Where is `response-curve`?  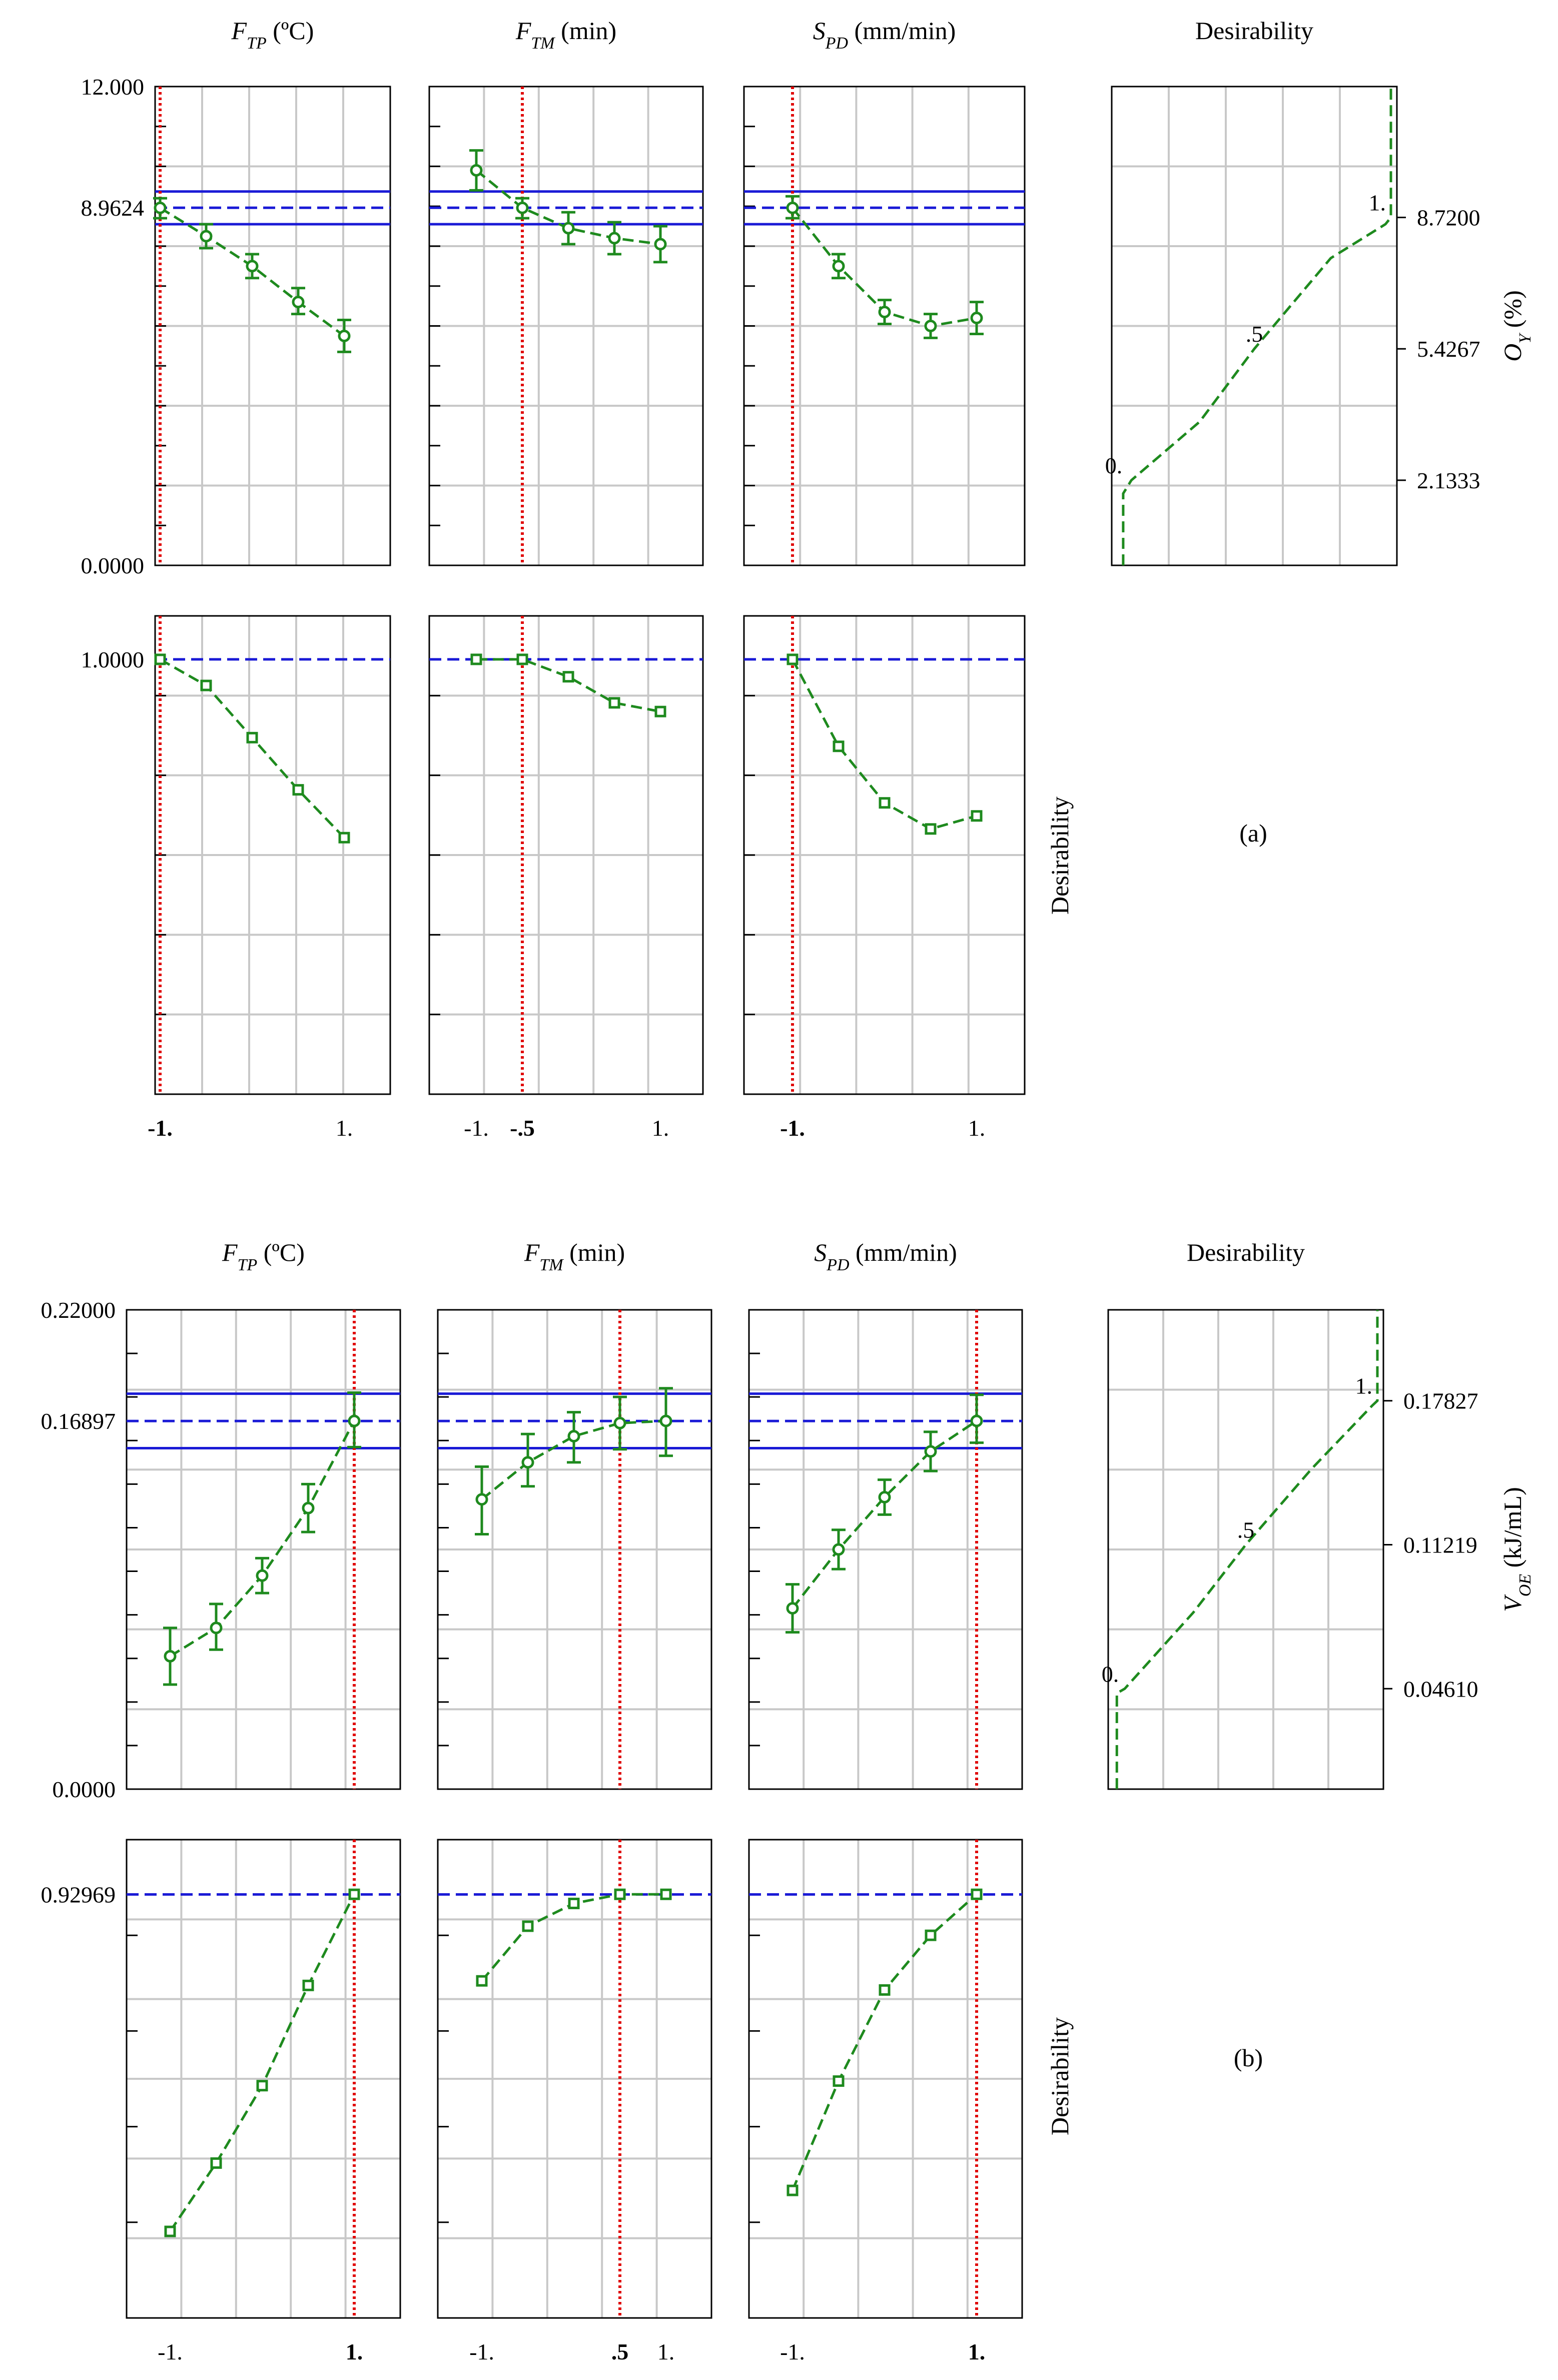 response-curve is located at coordinates (263, 1539).